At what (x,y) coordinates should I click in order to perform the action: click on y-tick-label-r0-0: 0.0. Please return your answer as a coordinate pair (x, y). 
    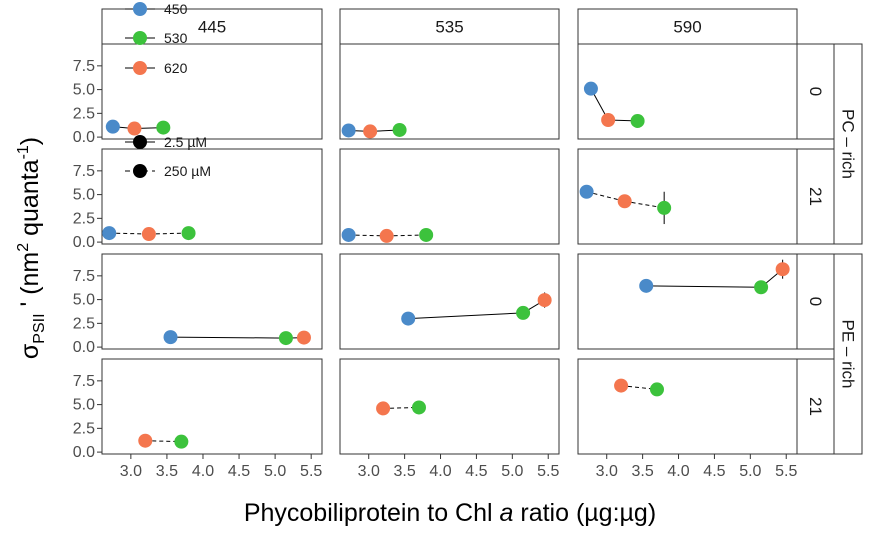
    Looking at the image, I should click on (84, 137).